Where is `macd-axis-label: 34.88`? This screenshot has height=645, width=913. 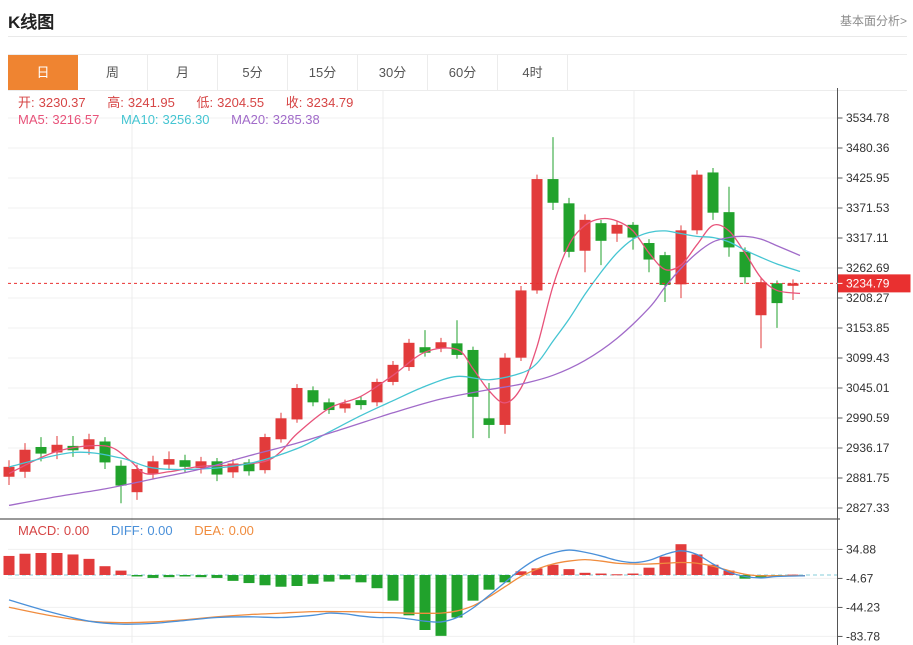
macd-axis-label: 34.88 is located at coordinates (861, 549).